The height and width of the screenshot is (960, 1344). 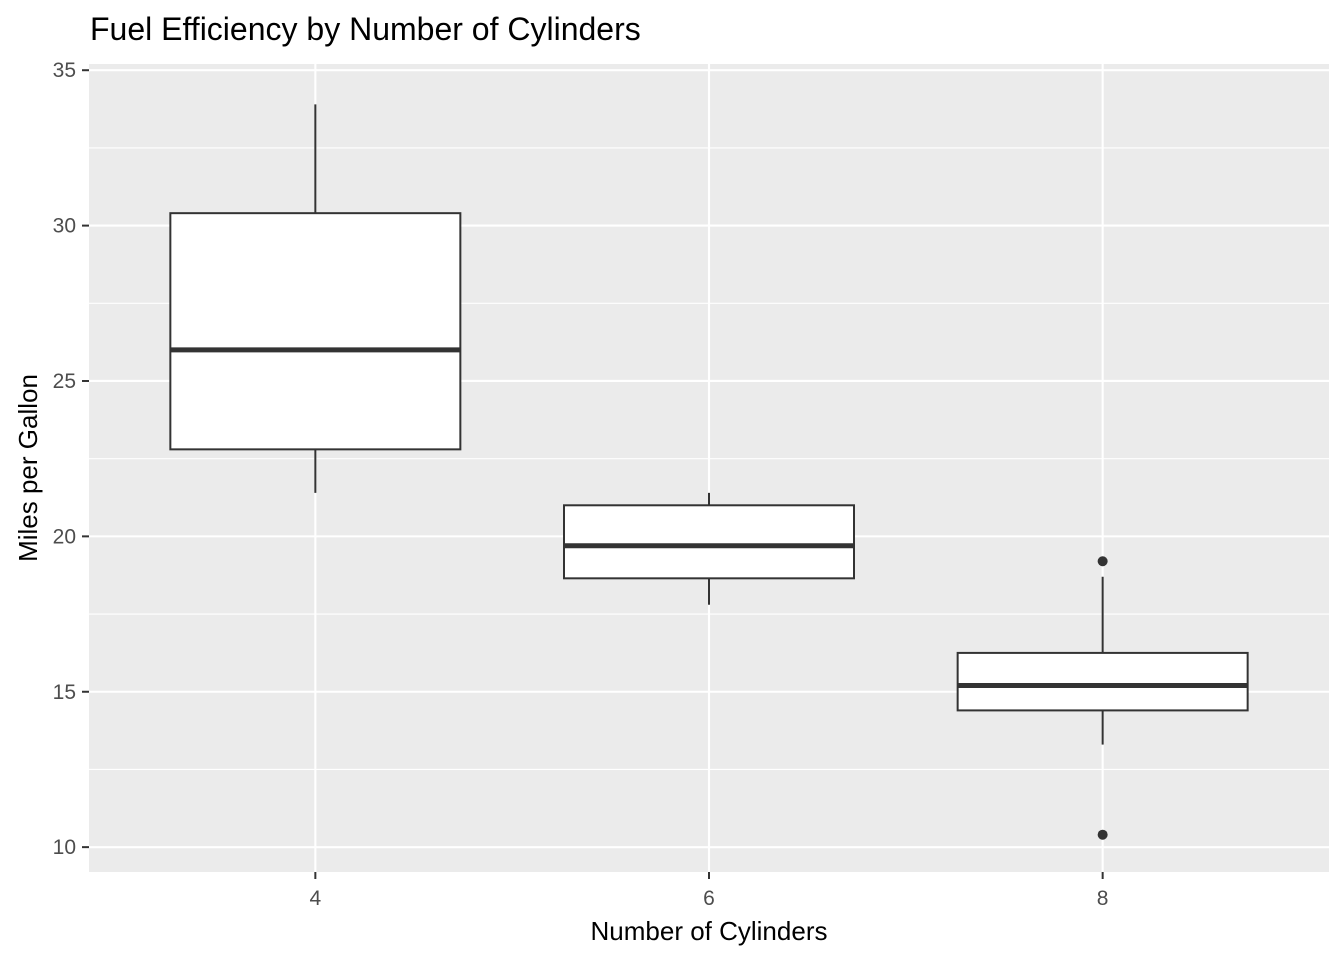 What do you see at coordinates (64, 536) in the screenshot?
I see `y-tick-label: 20` at bounding box center [64, 536].